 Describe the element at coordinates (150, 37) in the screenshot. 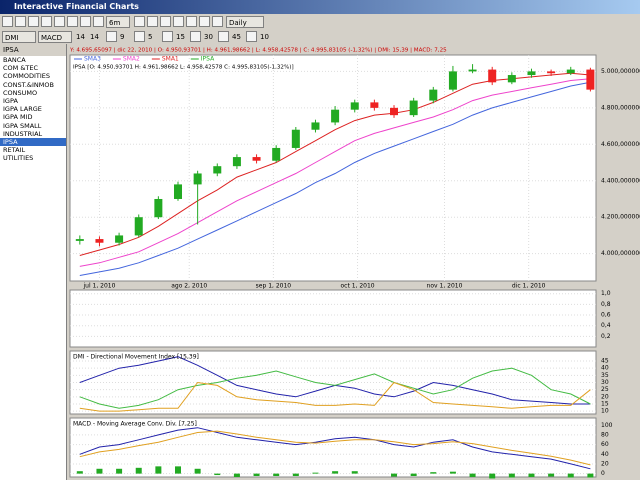

I see `param: 5` at that location.